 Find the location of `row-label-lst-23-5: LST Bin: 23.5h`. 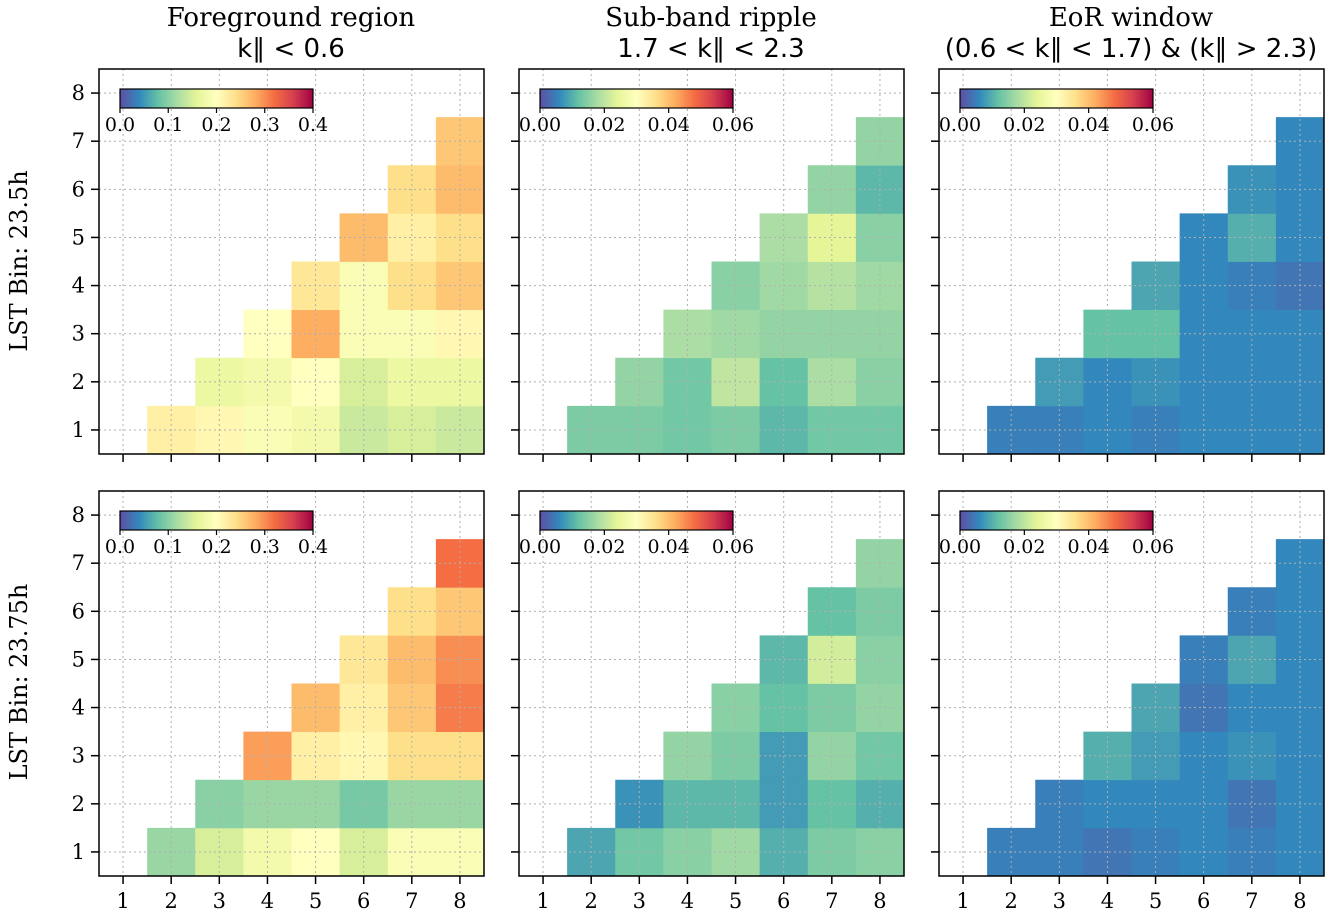

row-label-lst-23-5: LST Bin: 23.5h is located at coordinates (19, 260).